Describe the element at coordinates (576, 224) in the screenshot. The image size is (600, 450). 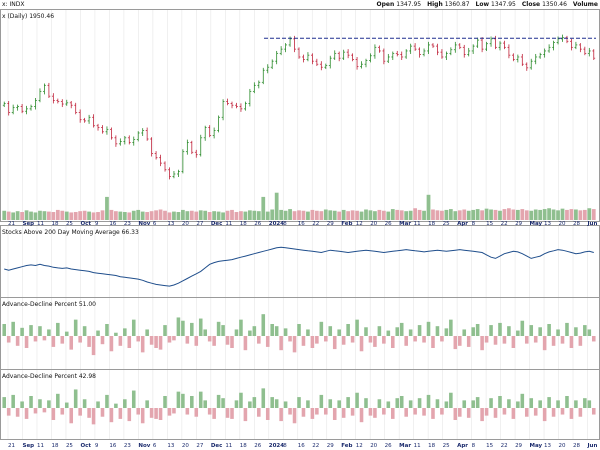
I see `x-tick-label: 28` at that location.